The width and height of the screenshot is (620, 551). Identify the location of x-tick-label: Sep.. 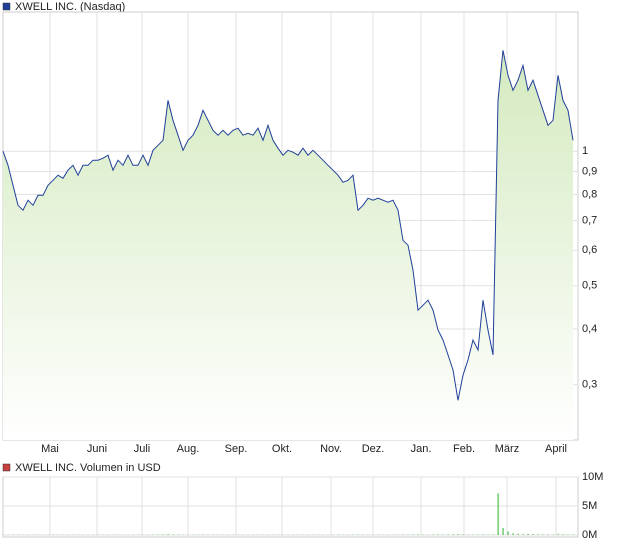
(236, 449).